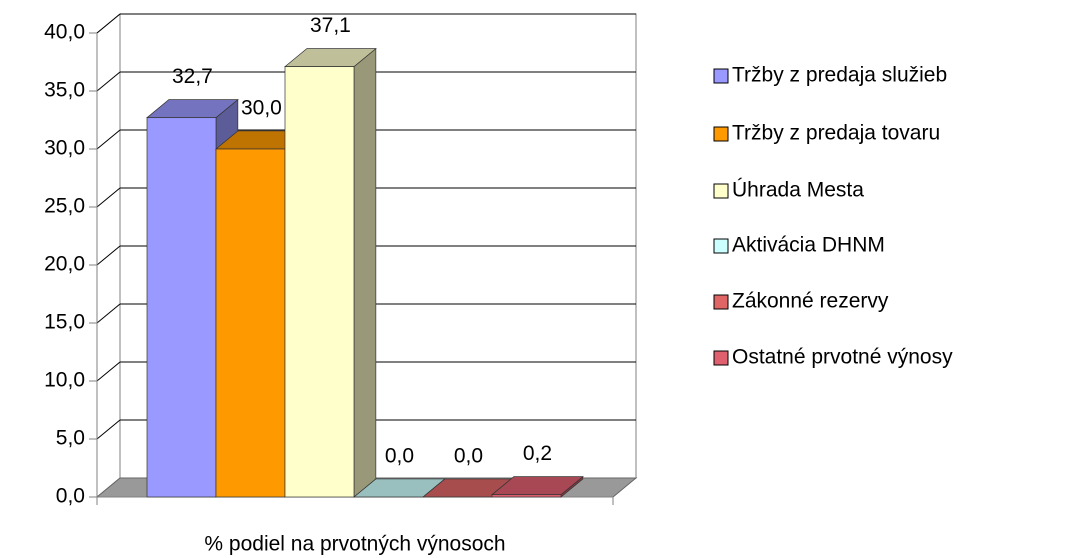  Describe the element at coordinates (839, 75) in the screenshot. I see `legend-label: Tržby z predaja služieb` at that location.